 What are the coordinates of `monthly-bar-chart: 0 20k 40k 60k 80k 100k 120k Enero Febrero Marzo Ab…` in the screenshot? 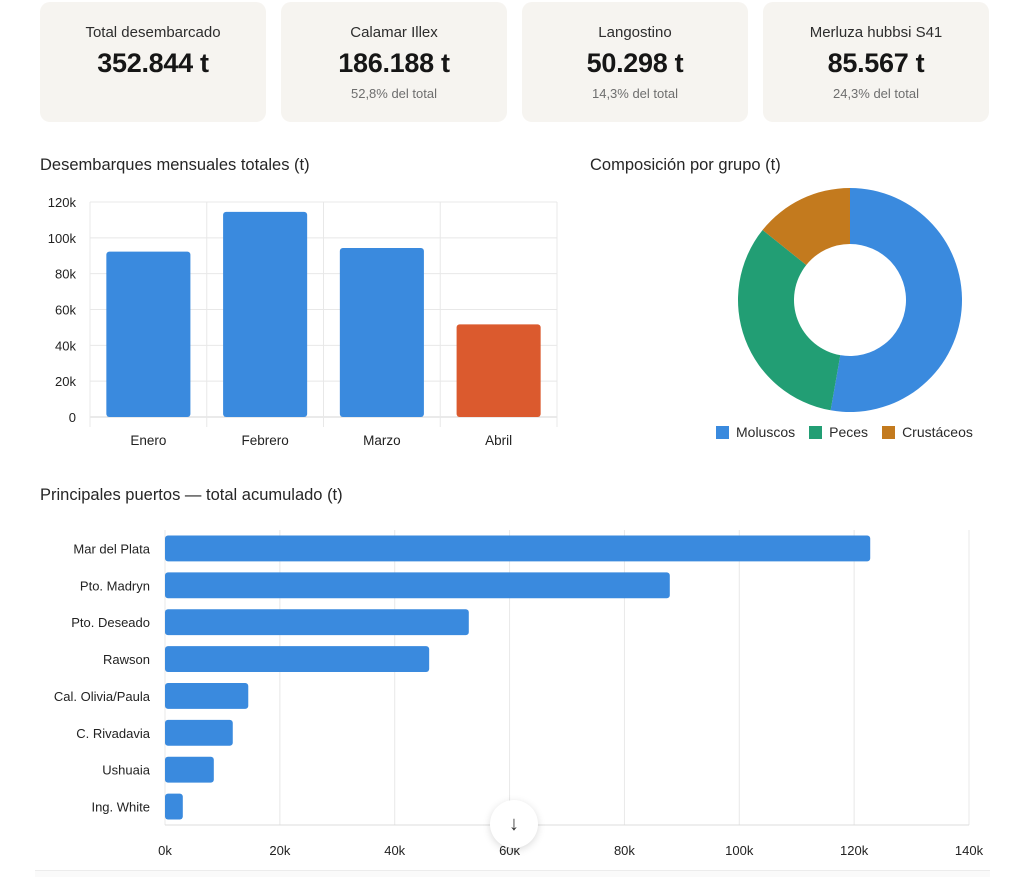 It's located at (303, 321).